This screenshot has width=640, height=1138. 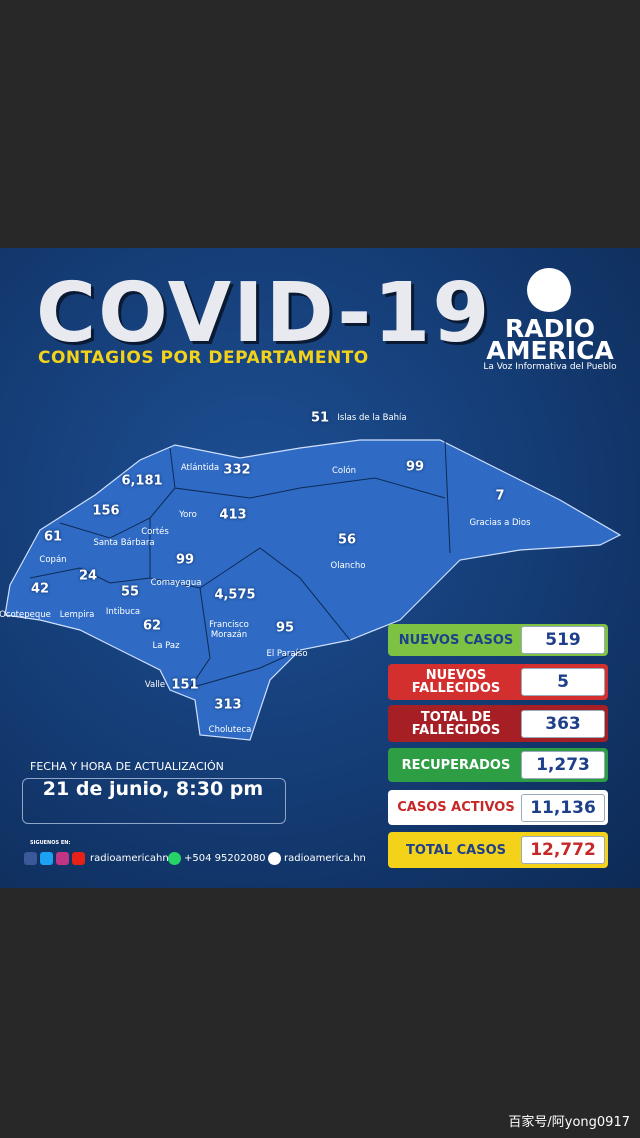 I want to click on site-icon, so click(x=274, y=858).